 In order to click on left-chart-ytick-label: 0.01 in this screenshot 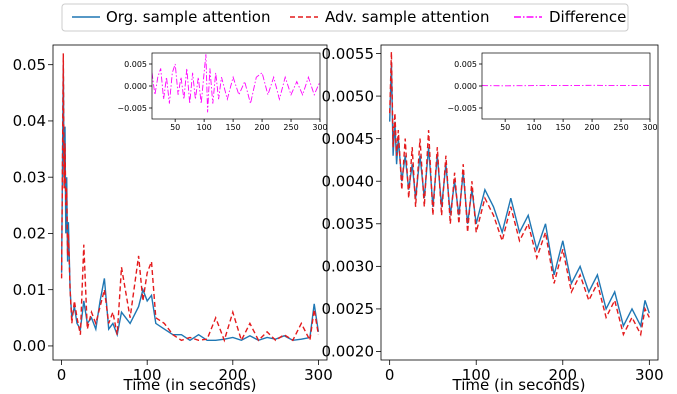, I will do `click(29, 290)`.